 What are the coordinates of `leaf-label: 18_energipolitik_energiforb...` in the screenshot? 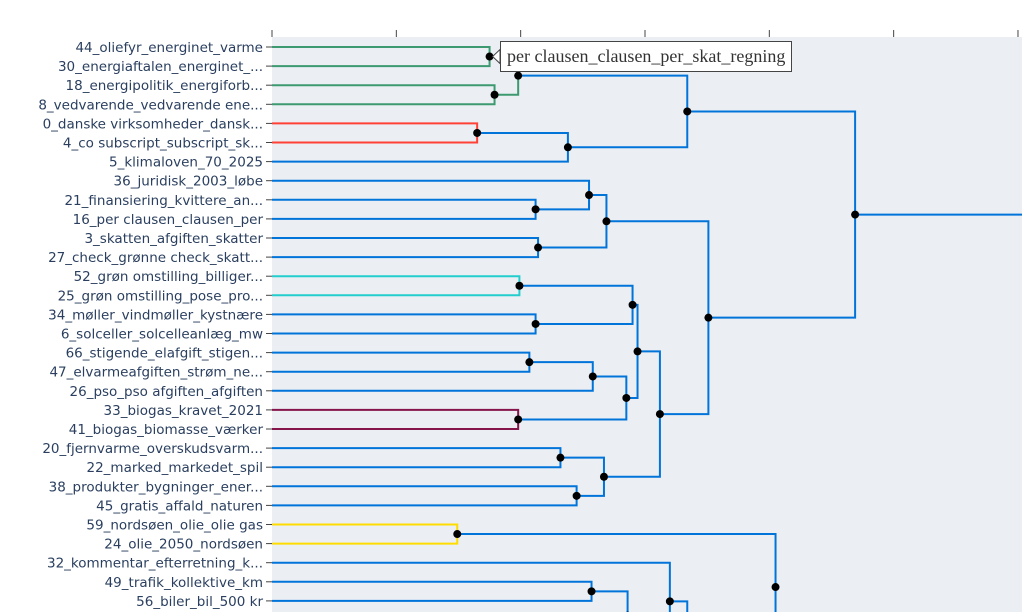 It's located at (164, 86).